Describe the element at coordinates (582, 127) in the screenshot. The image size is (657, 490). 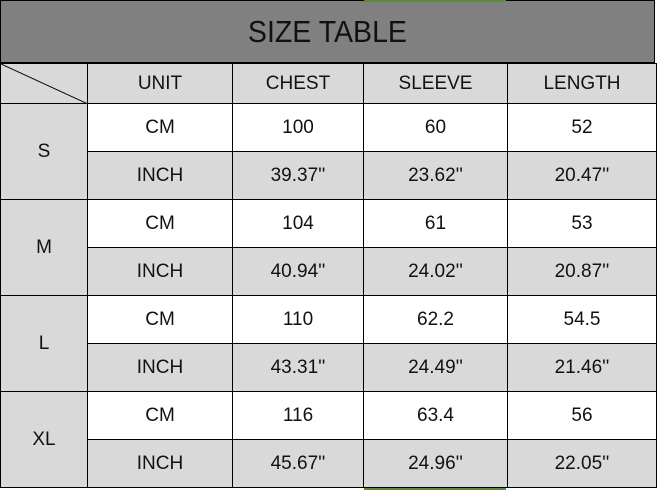
I see `cell-length: 52` at that location.